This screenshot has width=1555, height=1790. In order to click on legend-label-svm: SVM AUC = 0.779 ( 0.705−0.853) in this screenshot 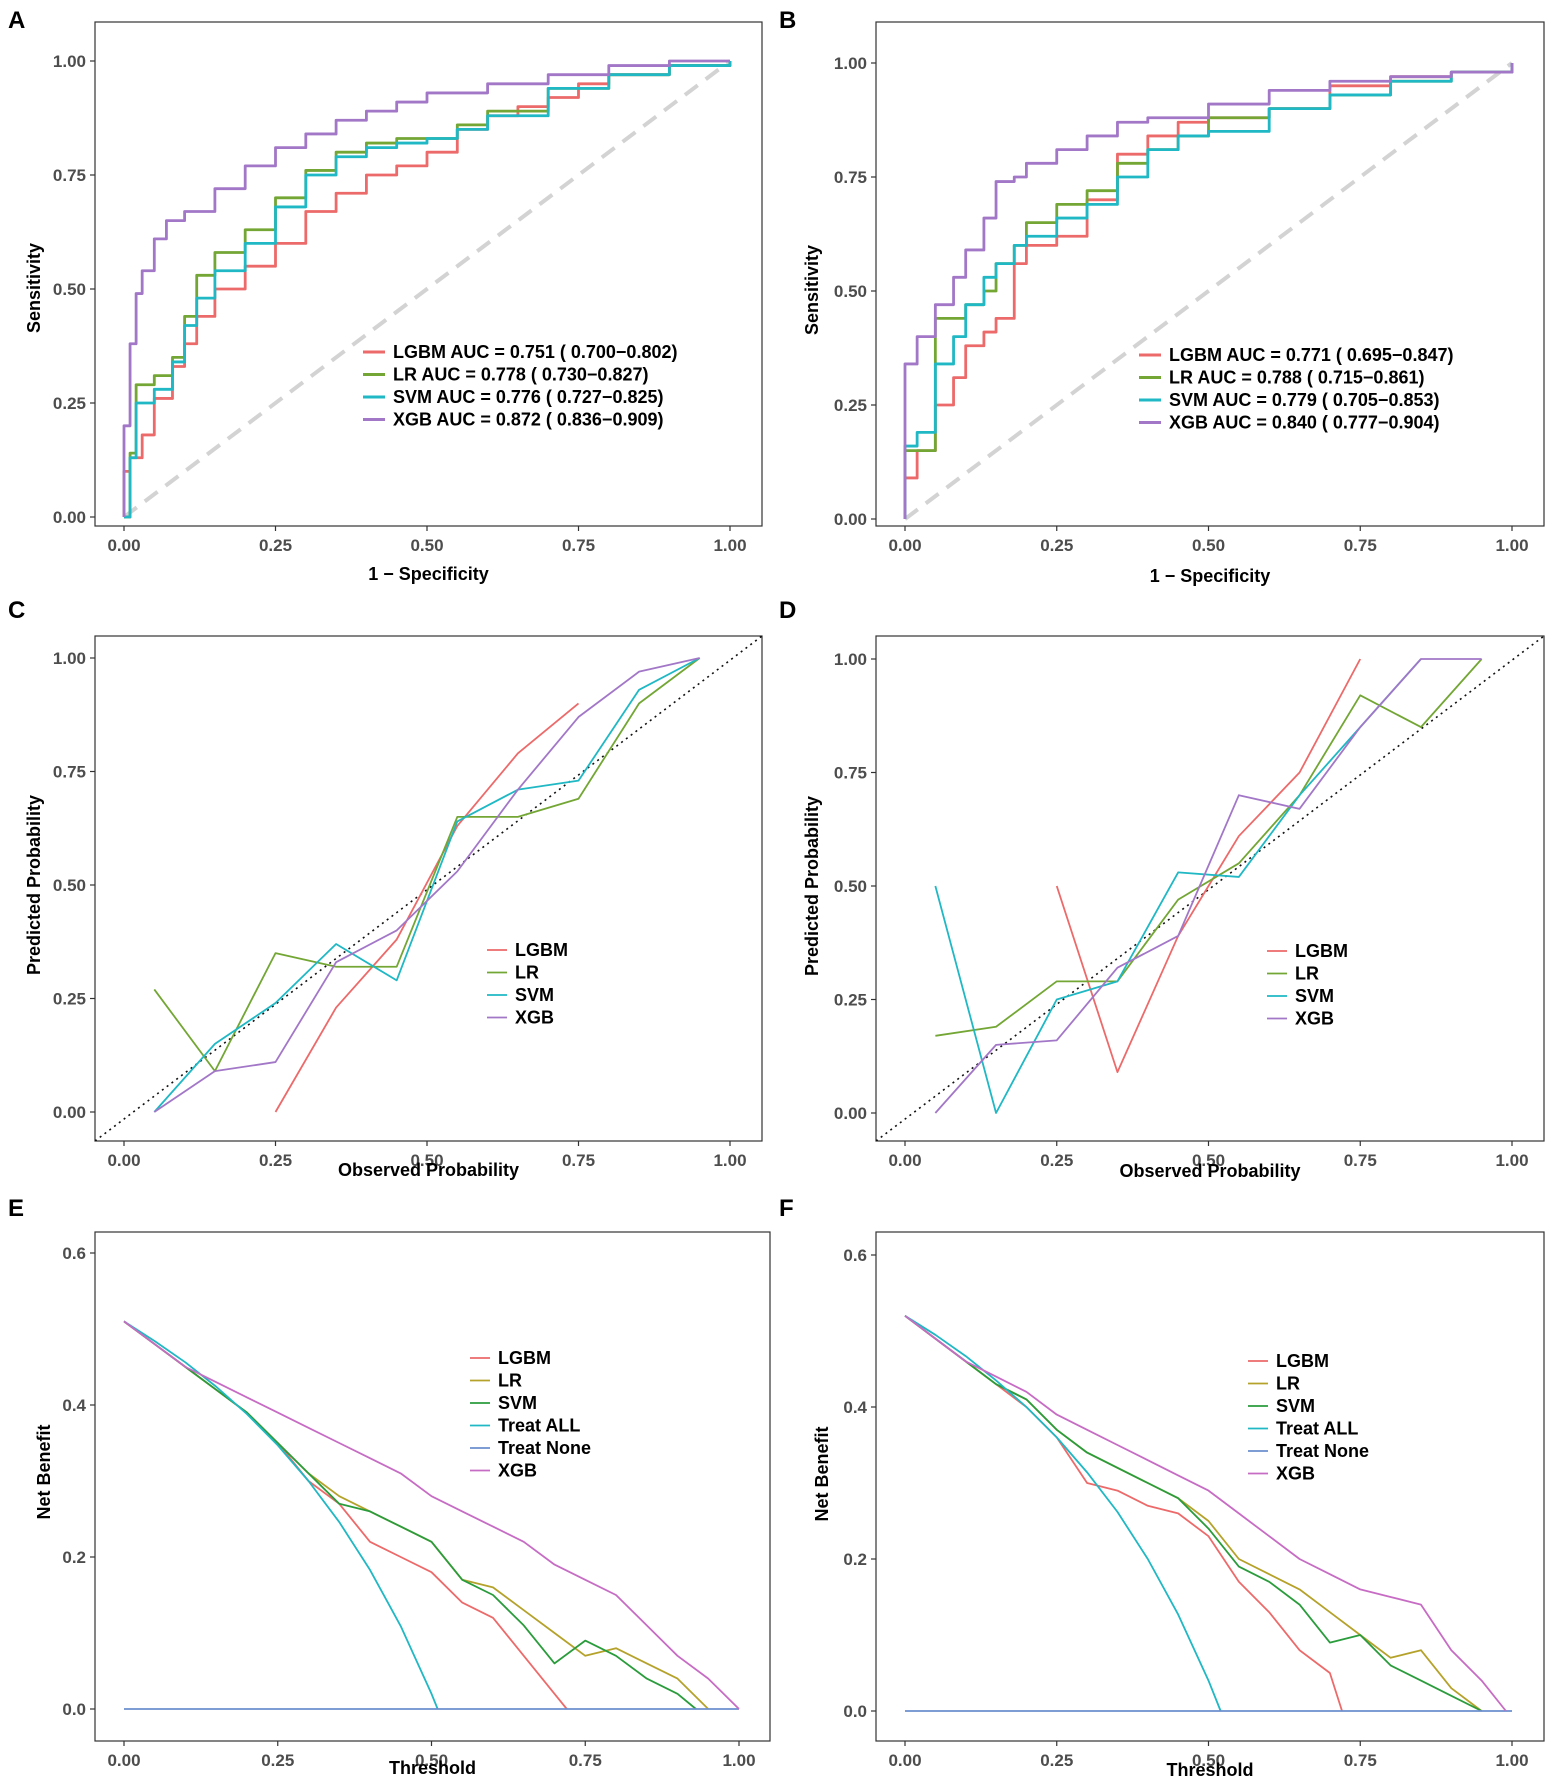, I will do `click(1304, 400)`.